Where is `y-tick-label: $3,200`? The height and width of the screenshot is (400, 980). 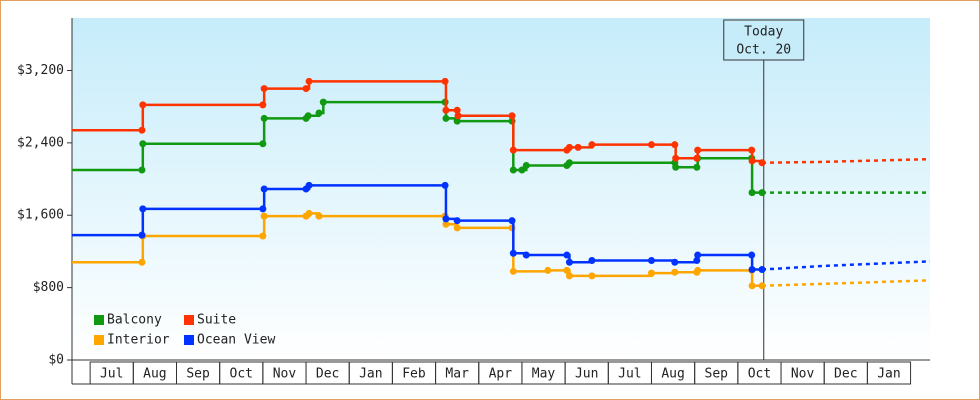 y-tick-label: $3,200 is located at coordinates (40, 70).